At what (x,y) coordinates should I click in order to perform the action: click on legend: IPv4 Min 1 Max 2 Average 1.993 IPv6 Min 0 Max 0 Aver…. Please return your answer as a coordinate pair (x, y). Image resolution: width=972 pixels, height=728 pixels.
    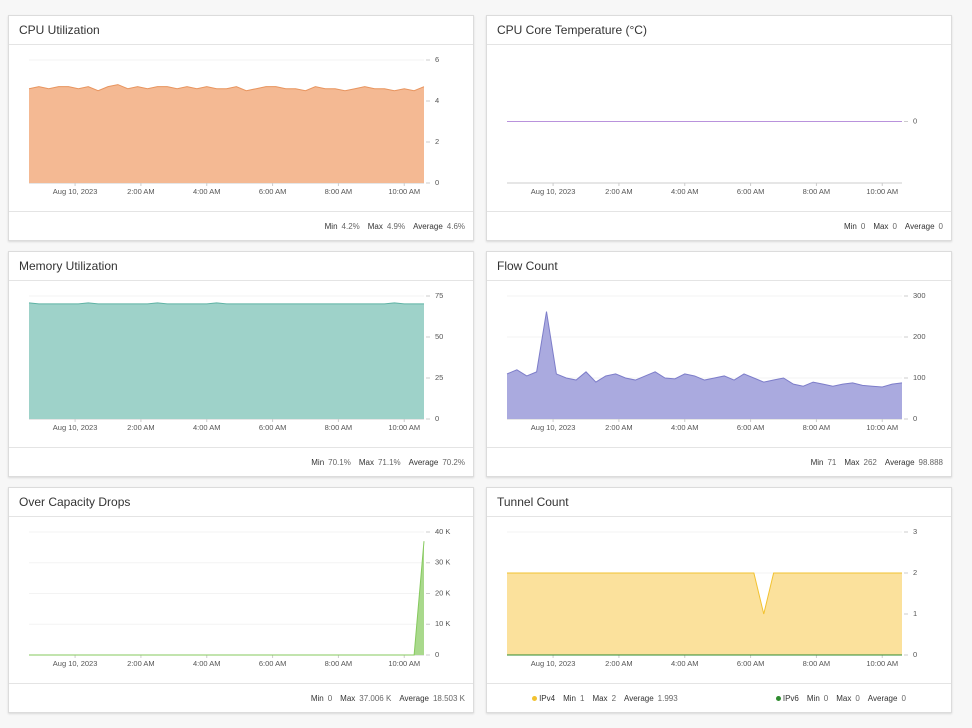
    Looking at the image, I should click on (719, 697).